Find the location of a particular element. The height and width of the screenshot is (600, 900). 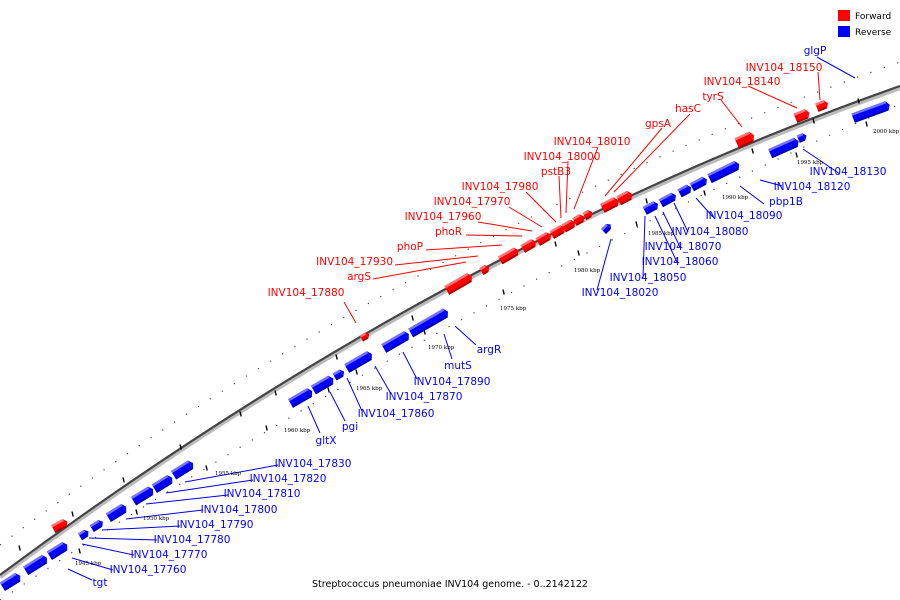

reverse-gene-label-8: INV104_18050 is located at coordinates (648, 278).